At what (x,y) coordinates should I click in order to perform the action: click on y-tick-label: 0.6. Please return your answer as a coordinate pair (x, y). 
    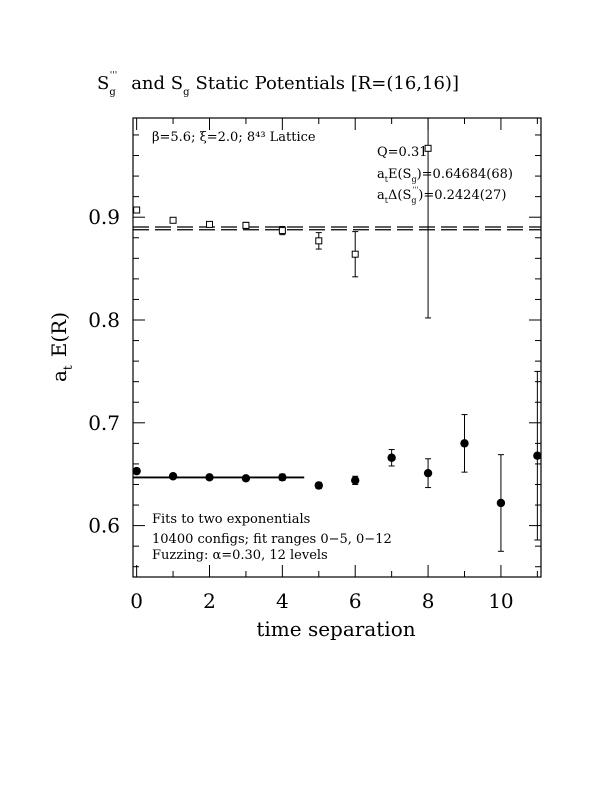
    Looking at the image, I should click on (104, 526).